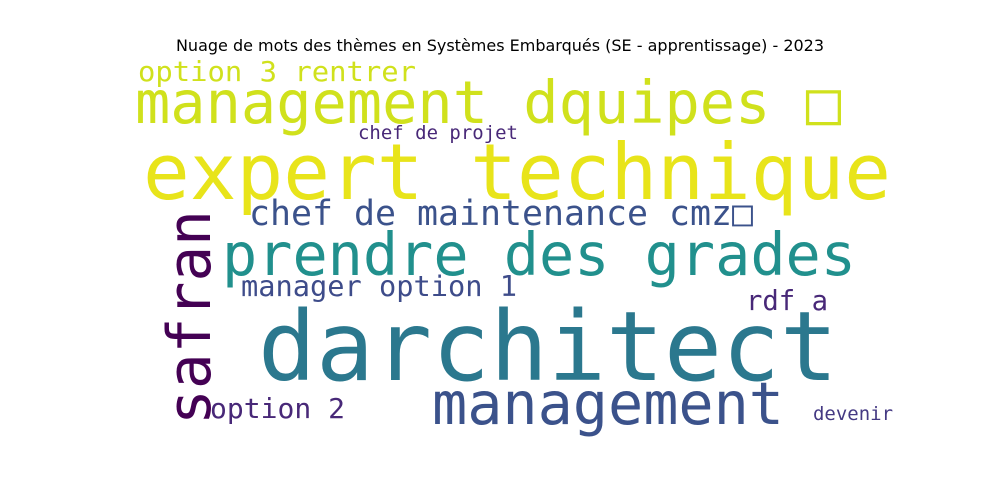 The width and height of the screenshot is (1000, 500). I want to click on word-2: management, so click(608, 404).